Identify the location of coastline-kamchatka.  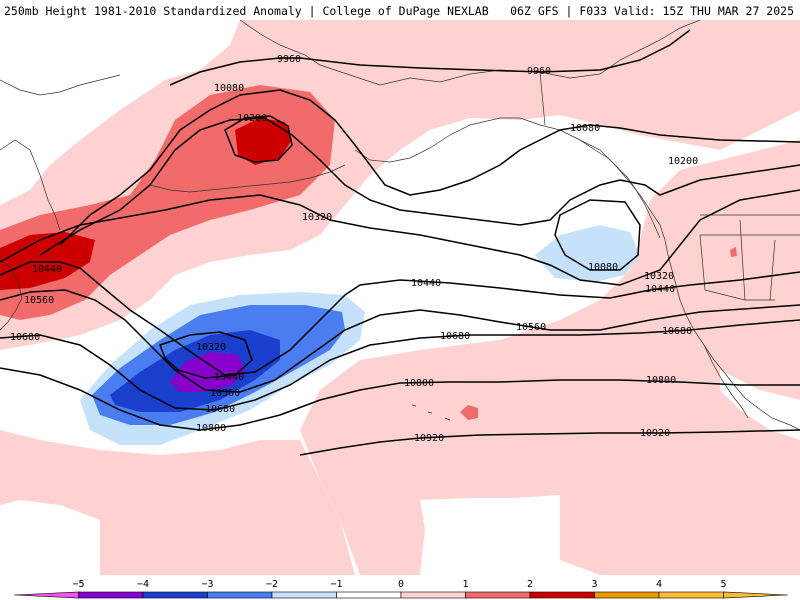
(30, 185).